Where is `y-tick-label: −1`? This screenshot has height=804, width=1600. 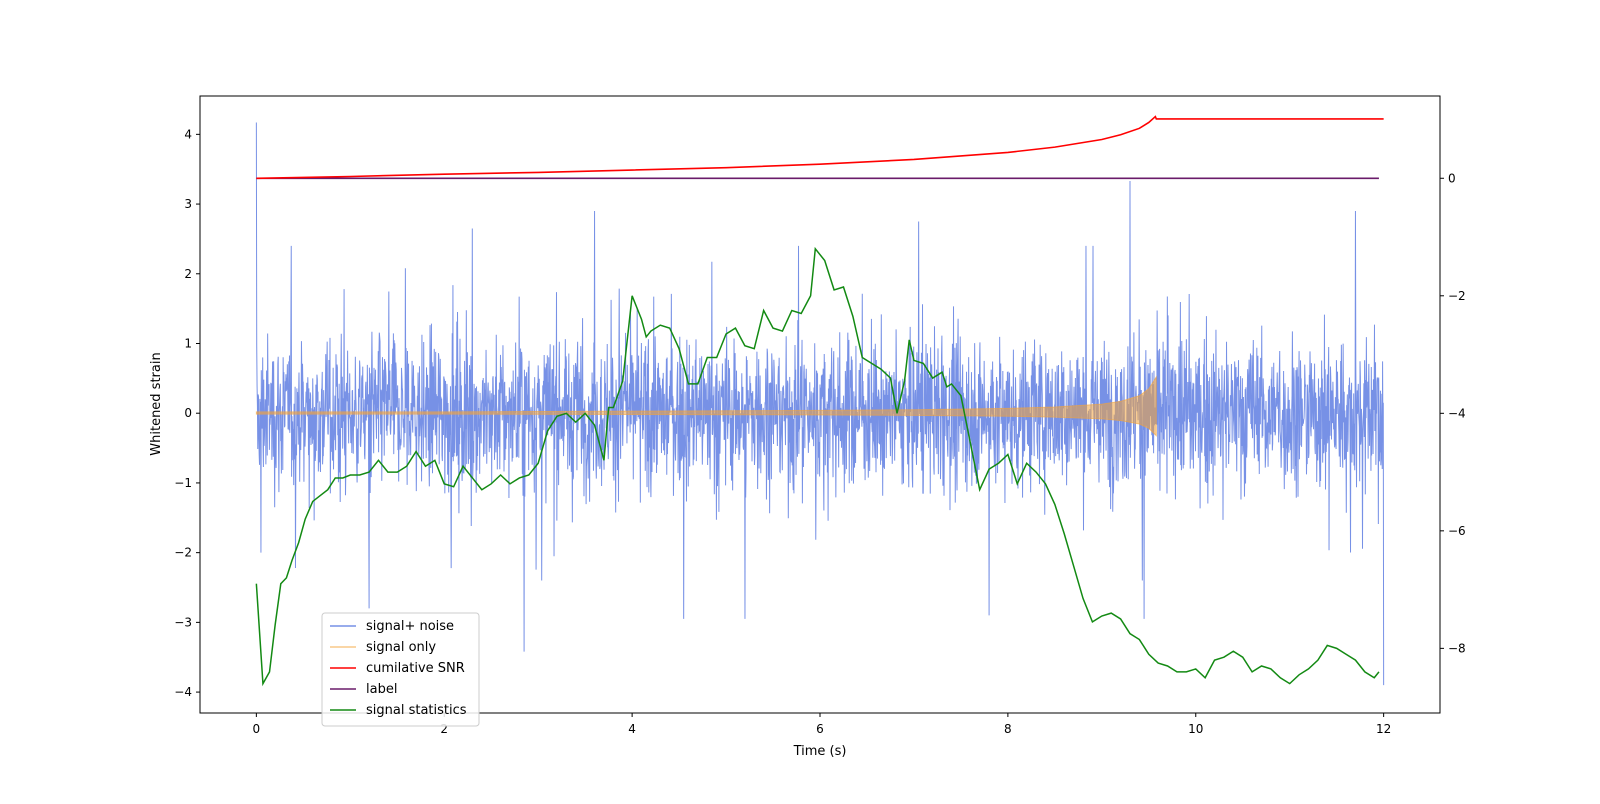 y-tick-label: −1 is located at coordinates (183, 483).